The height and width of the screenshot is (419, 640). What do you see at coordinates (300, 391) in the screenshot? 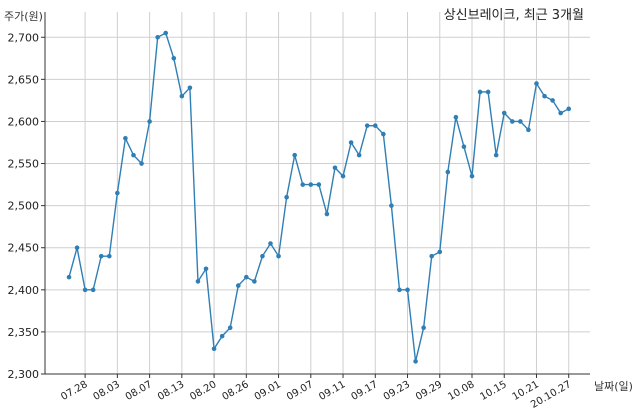
I see `x-tick-label: 09.07` at bounding box center [300, 391].